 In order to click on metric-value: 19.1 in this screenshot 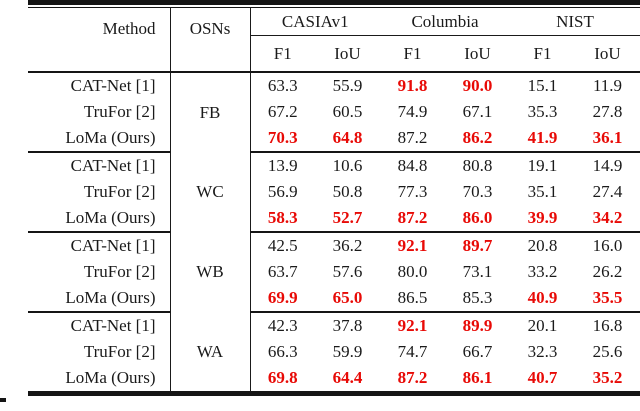, I will do `click(542, 165)`.